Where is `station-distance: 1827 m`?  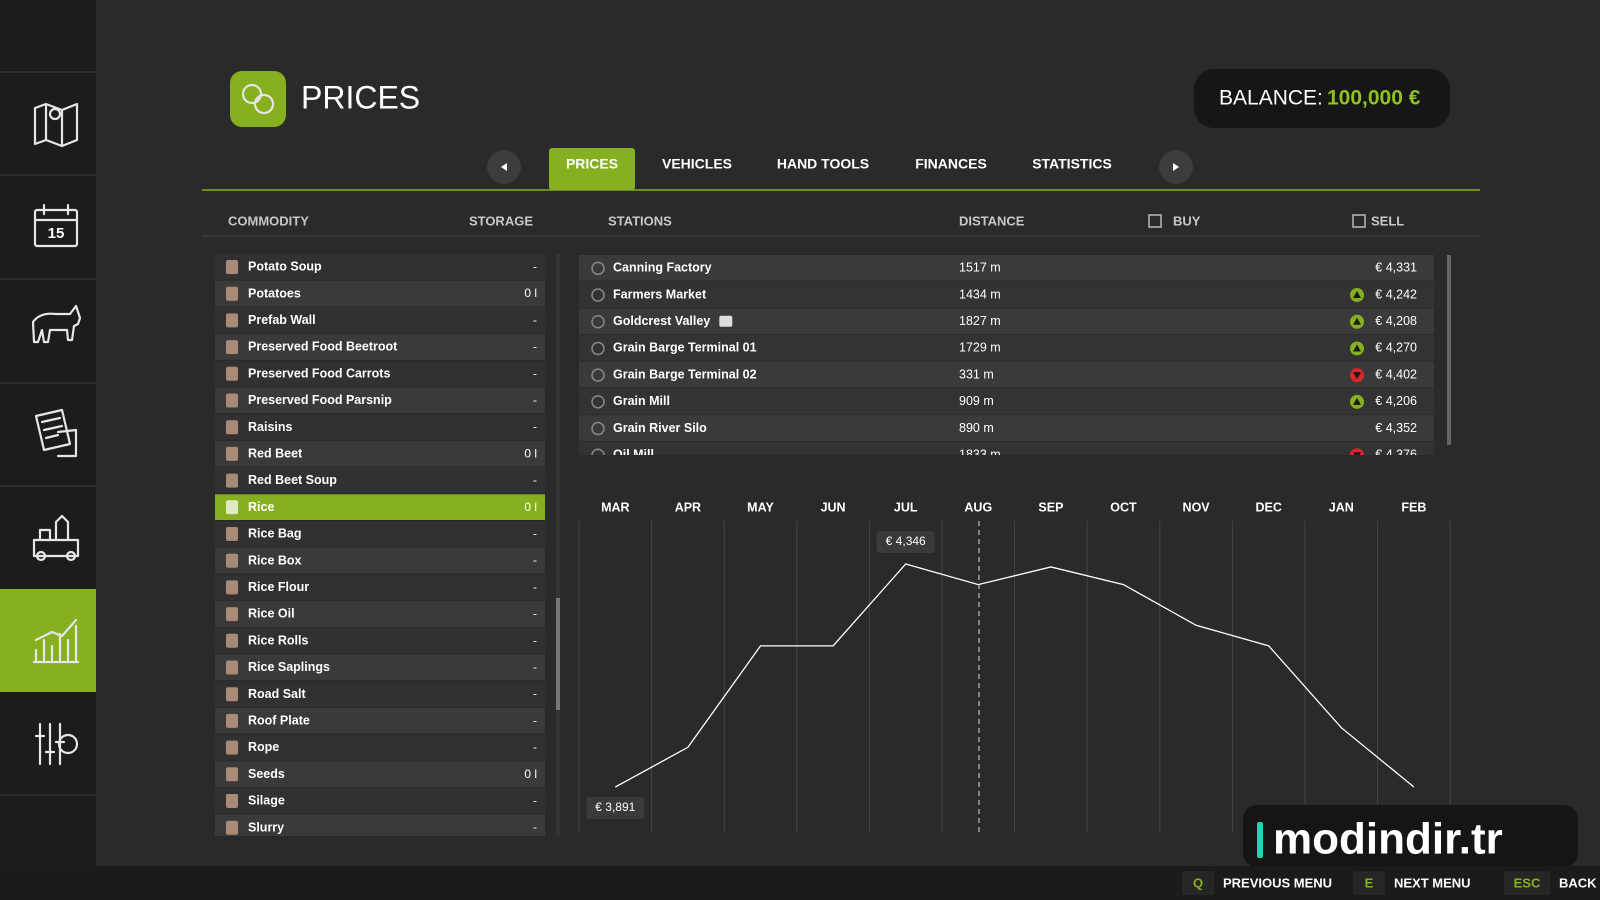 station-distance: 1827 m is located at coordinates (980, 321).